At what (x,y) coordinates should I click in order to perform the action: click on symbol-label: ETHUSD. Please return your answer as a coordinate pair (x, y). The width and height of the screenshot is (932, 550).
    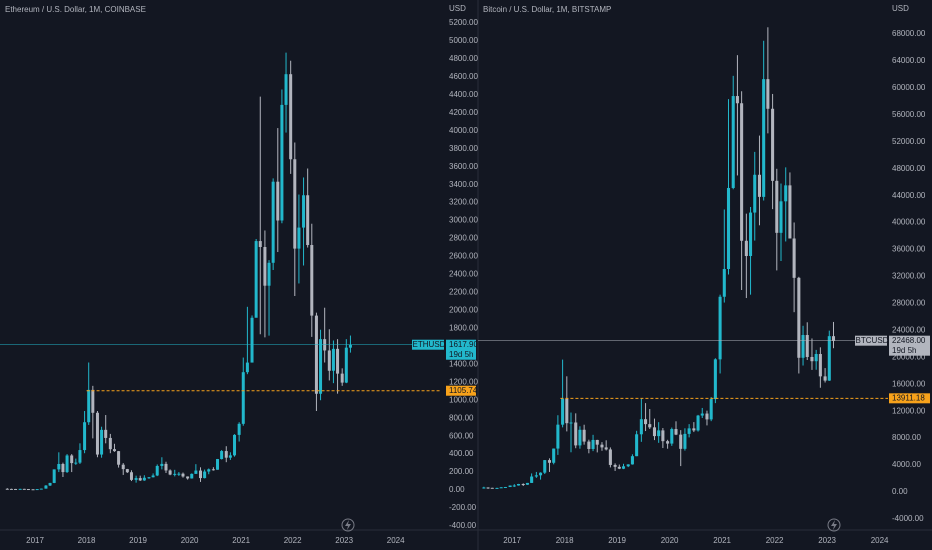
    Looking at the image, I should click on (429, 344).